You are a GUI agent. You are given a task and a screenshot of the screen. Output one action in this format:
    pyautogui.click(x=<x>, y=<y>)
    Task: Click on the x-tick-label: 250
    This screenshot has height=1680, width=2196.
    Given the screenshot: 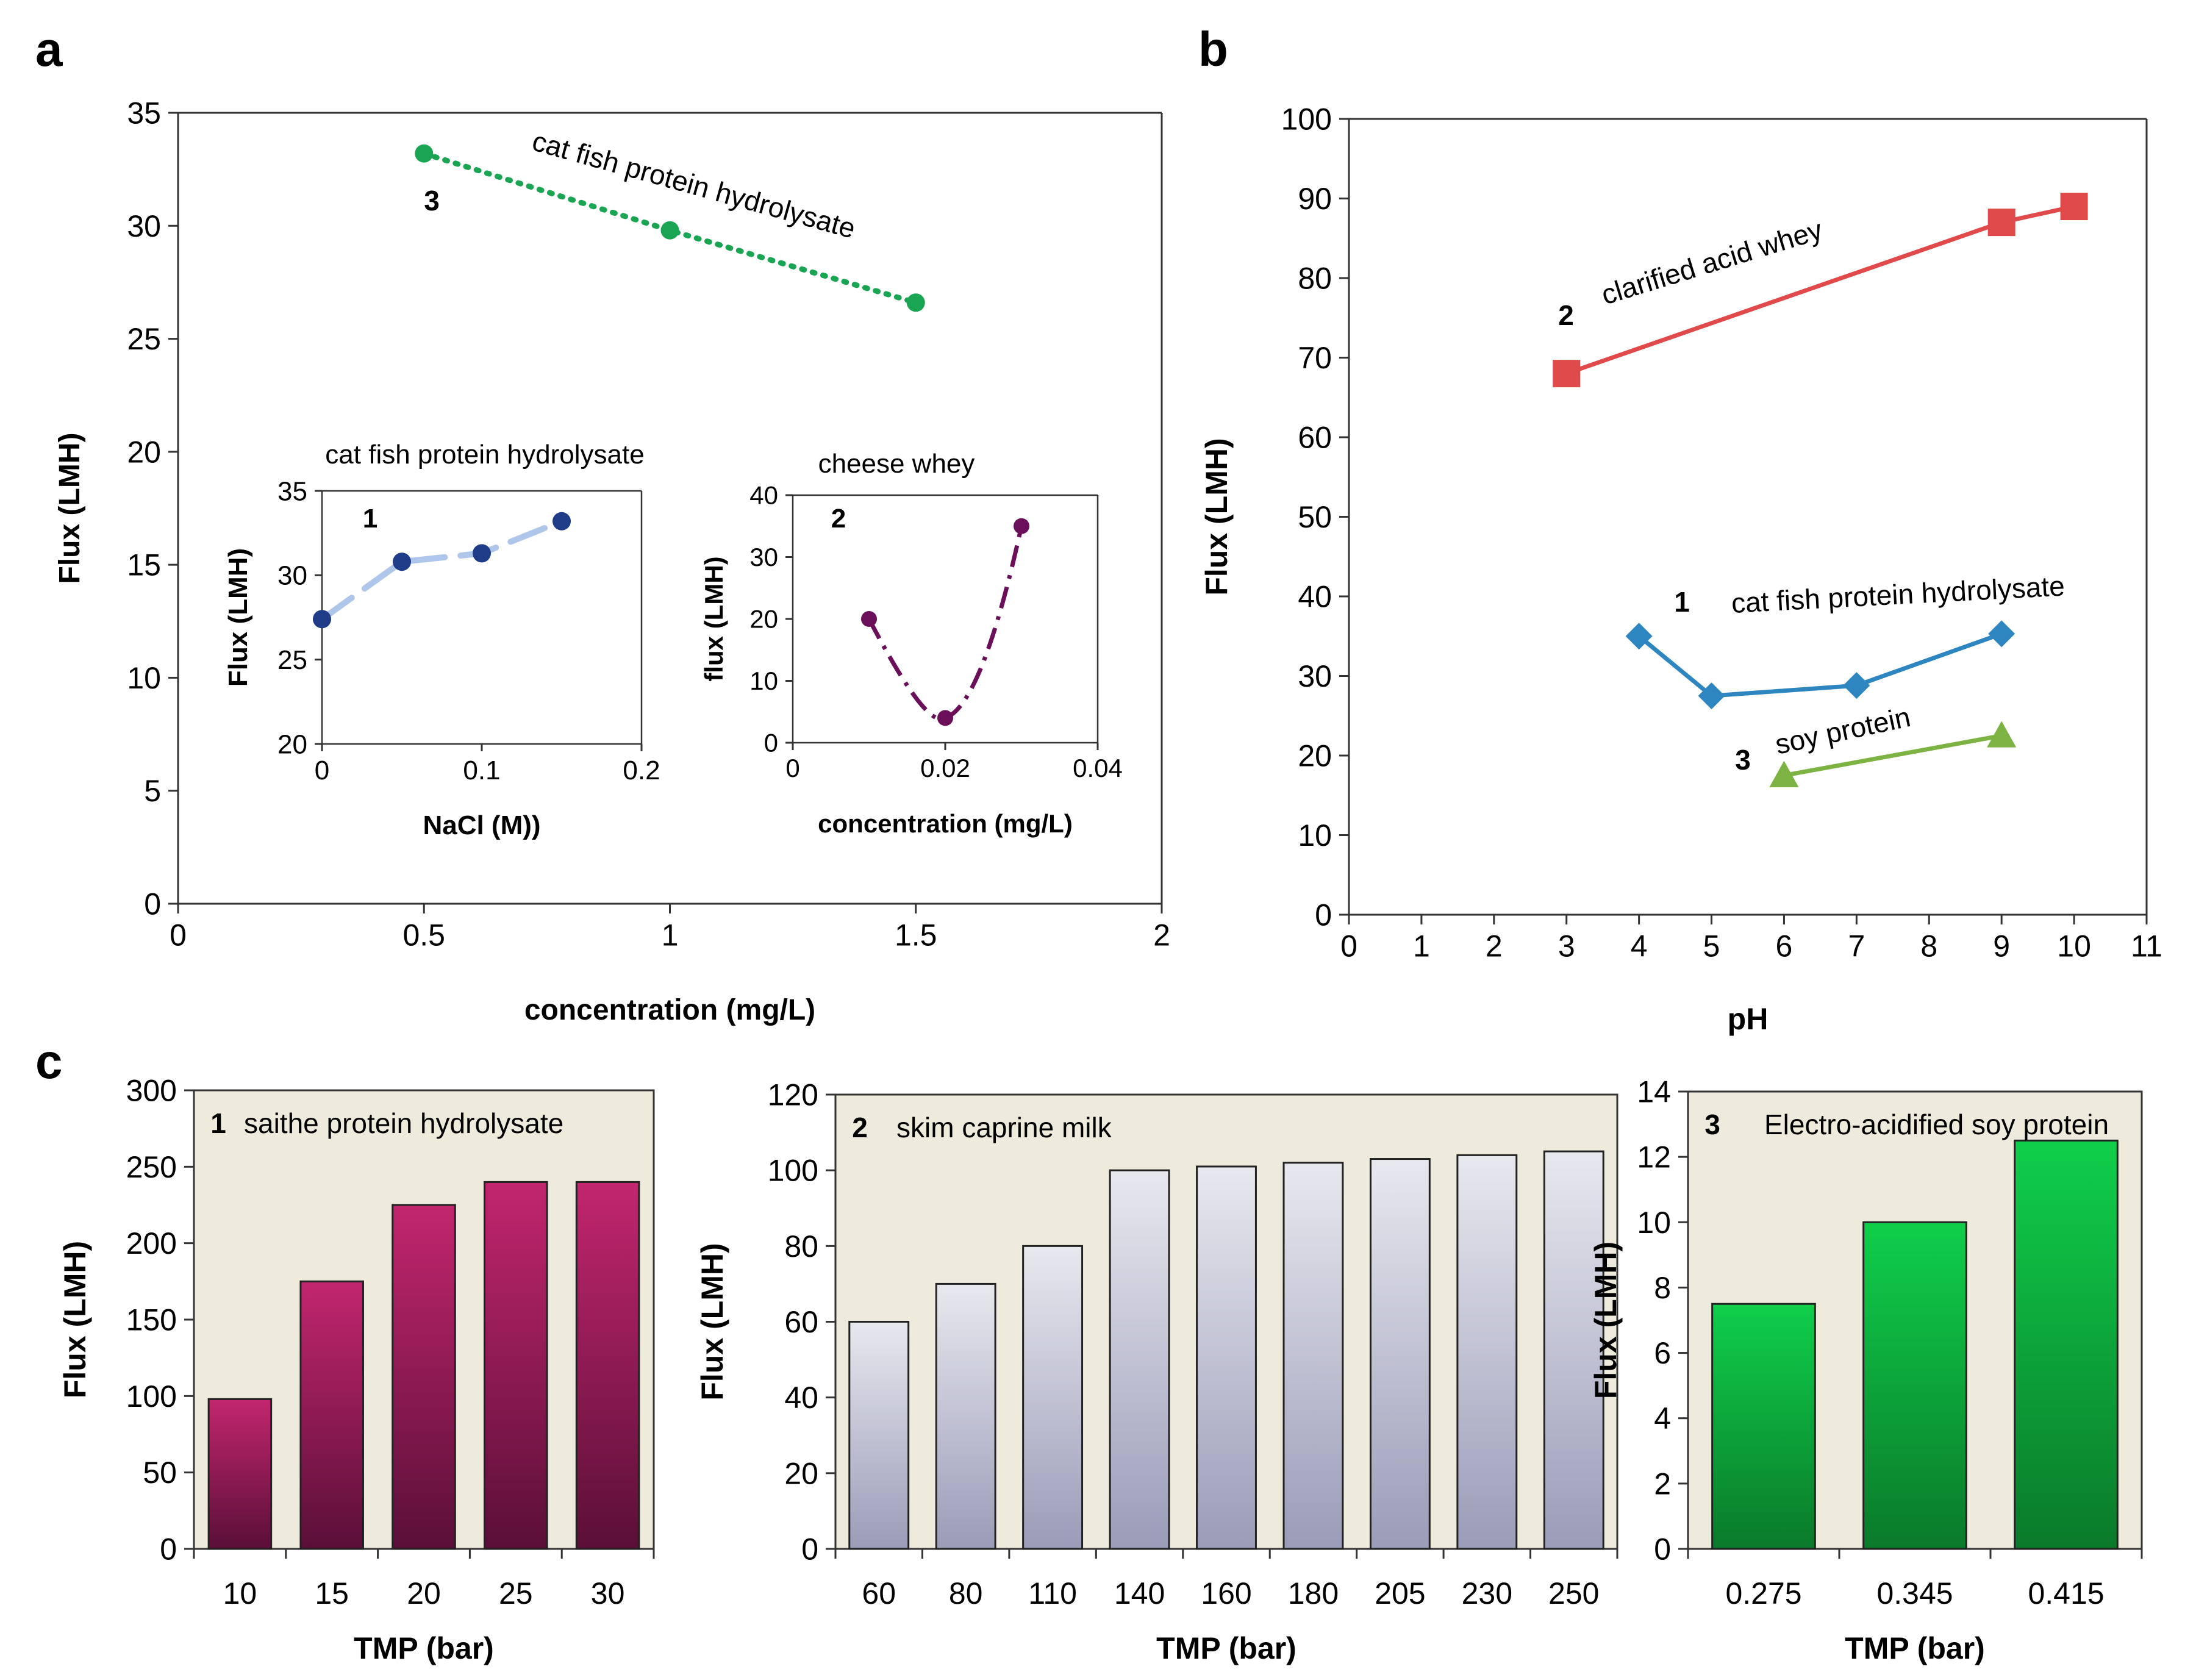 What is the action you would take?
    pyautogui.click(x=1573, y=1593)
    